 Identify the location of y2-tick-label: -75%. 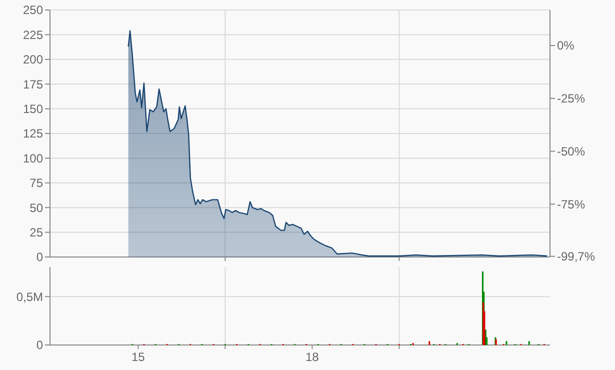
(571, 204).